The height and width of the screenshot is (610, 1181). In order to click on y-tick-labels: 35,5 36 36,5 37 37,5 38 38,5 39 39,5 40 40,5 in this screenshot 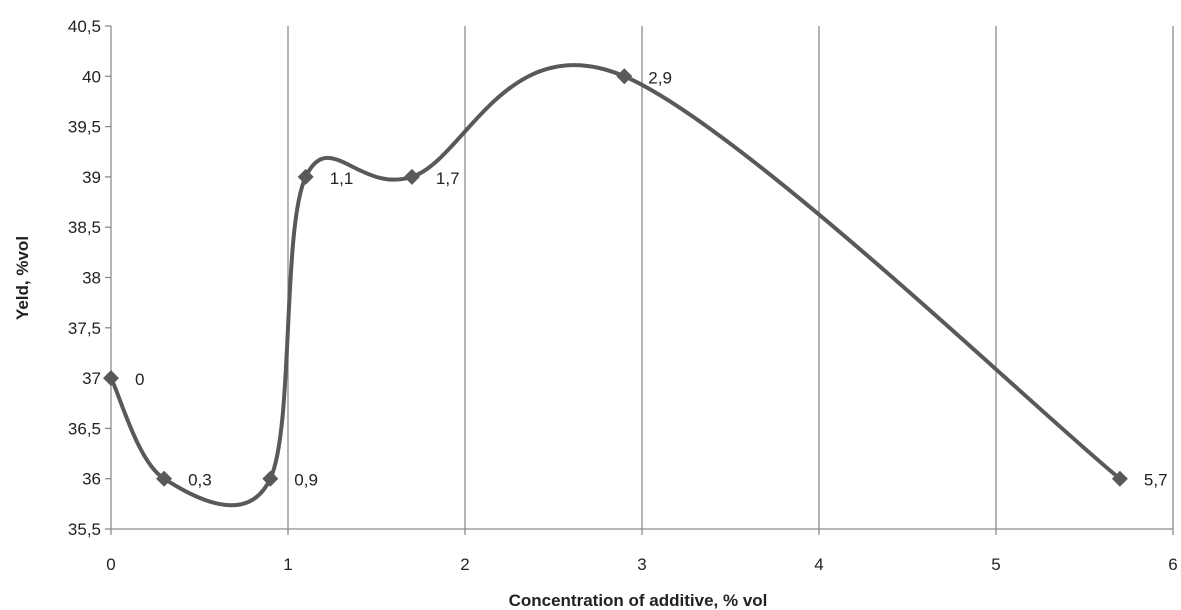, I will do `click(84, 278)`.